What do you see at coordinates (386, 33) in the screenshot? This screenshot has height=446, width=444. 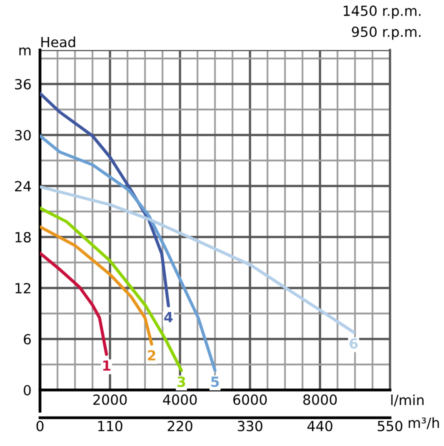 I see `chart-subtitle: 950 r.p.m.` at bounding box center [386, 33].